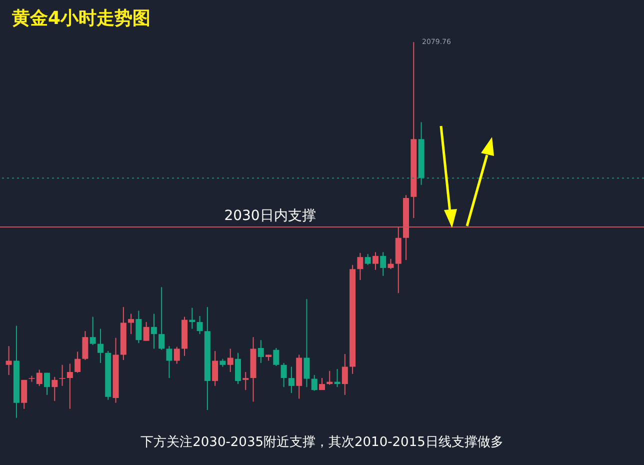  What do you see at coordinates (270, 216) in the screenshot?
I see `ref-line-label: 2030日内支撑` at bounding box center [270, 216].